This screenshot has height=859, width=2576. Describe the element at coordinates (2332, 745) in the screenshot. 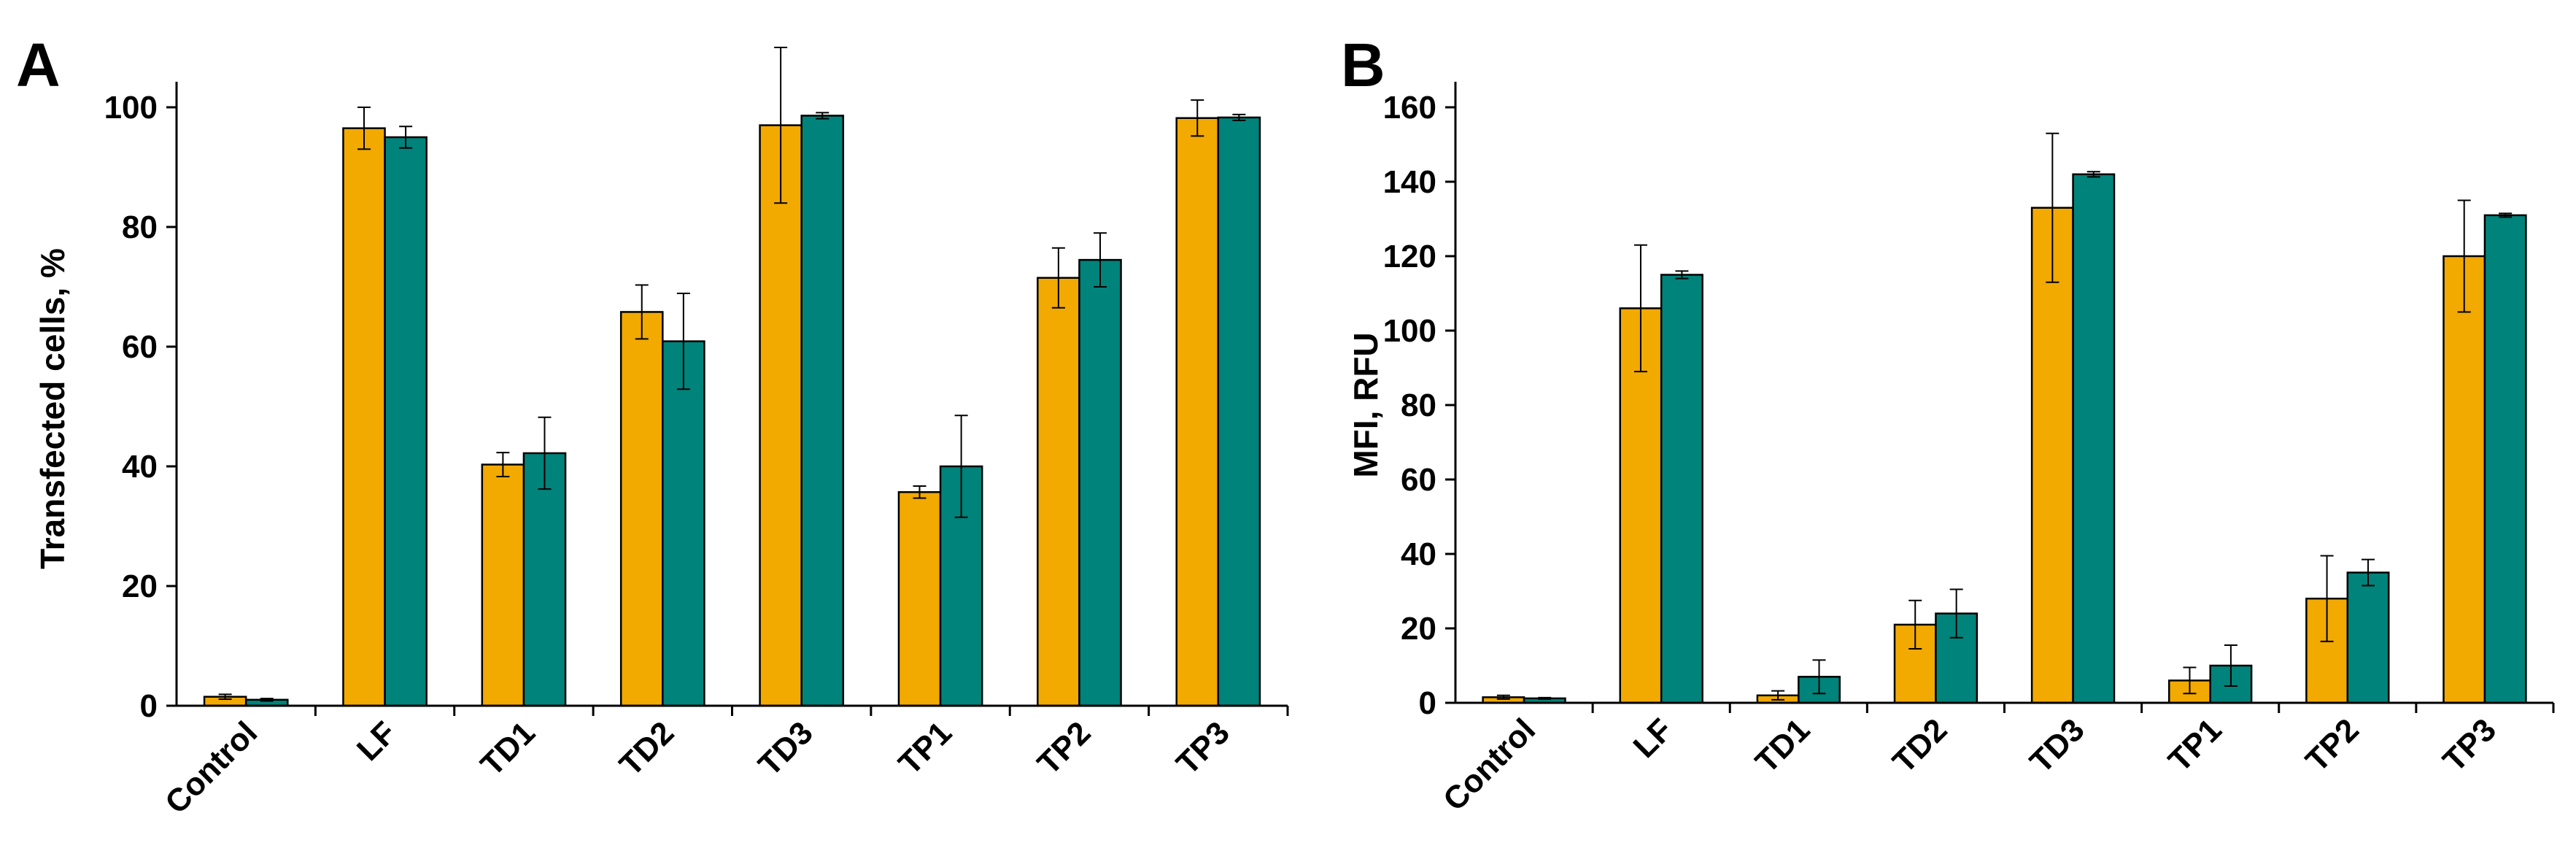

I see `panel-b-x-tick-label: TP2` at that location.